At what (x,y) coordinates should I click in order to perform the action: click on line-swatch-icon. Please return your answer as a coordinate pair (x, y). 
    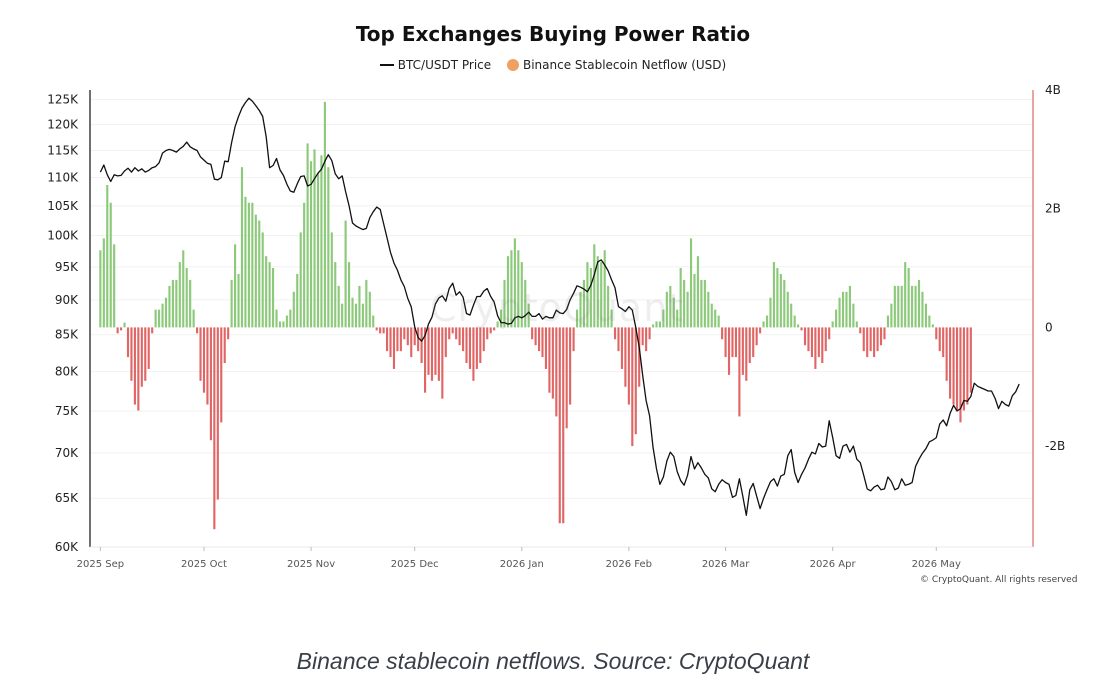
    Looking at the image, I should click on (386, 65).